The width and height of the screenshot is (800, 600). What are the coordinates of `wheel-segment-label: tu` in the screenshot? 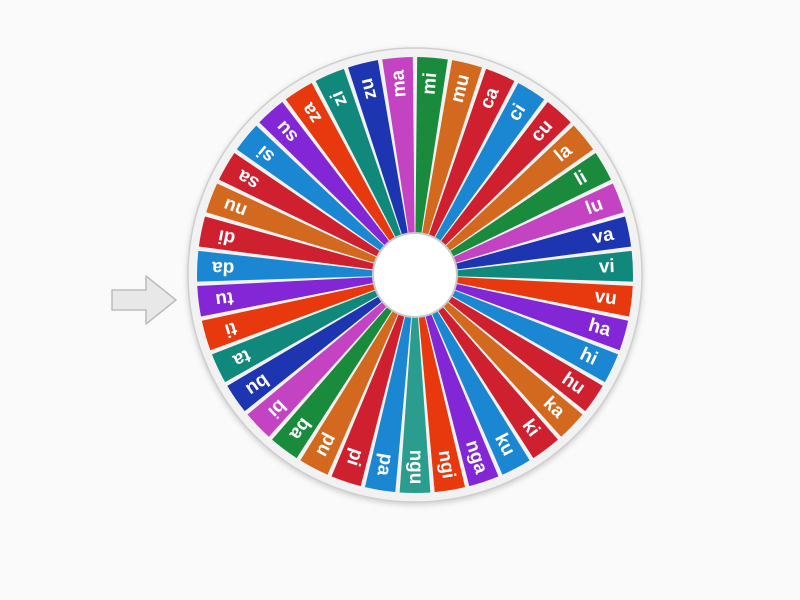 It's located at (224, 298).